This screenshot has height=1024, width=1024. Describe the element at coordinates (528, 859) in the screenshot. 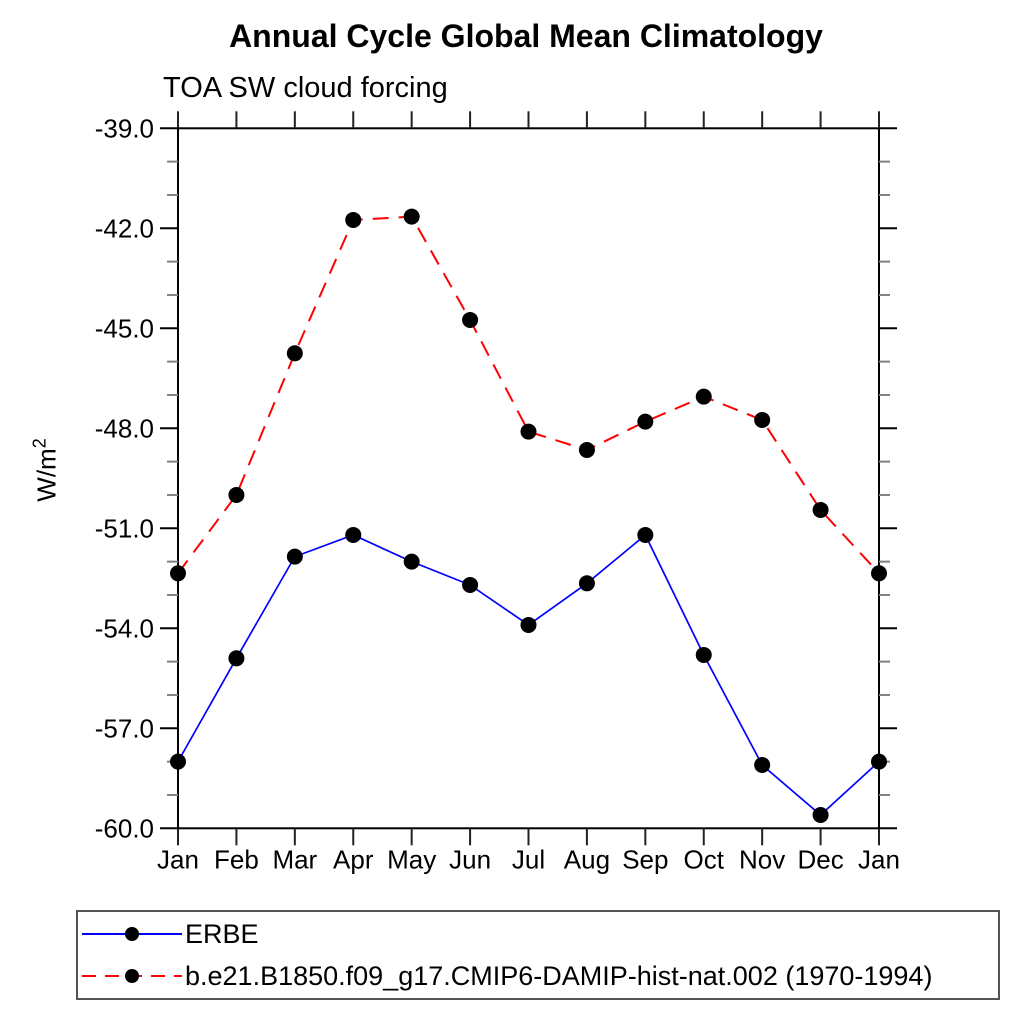

I see `x-tick-label: Jul` at that location.